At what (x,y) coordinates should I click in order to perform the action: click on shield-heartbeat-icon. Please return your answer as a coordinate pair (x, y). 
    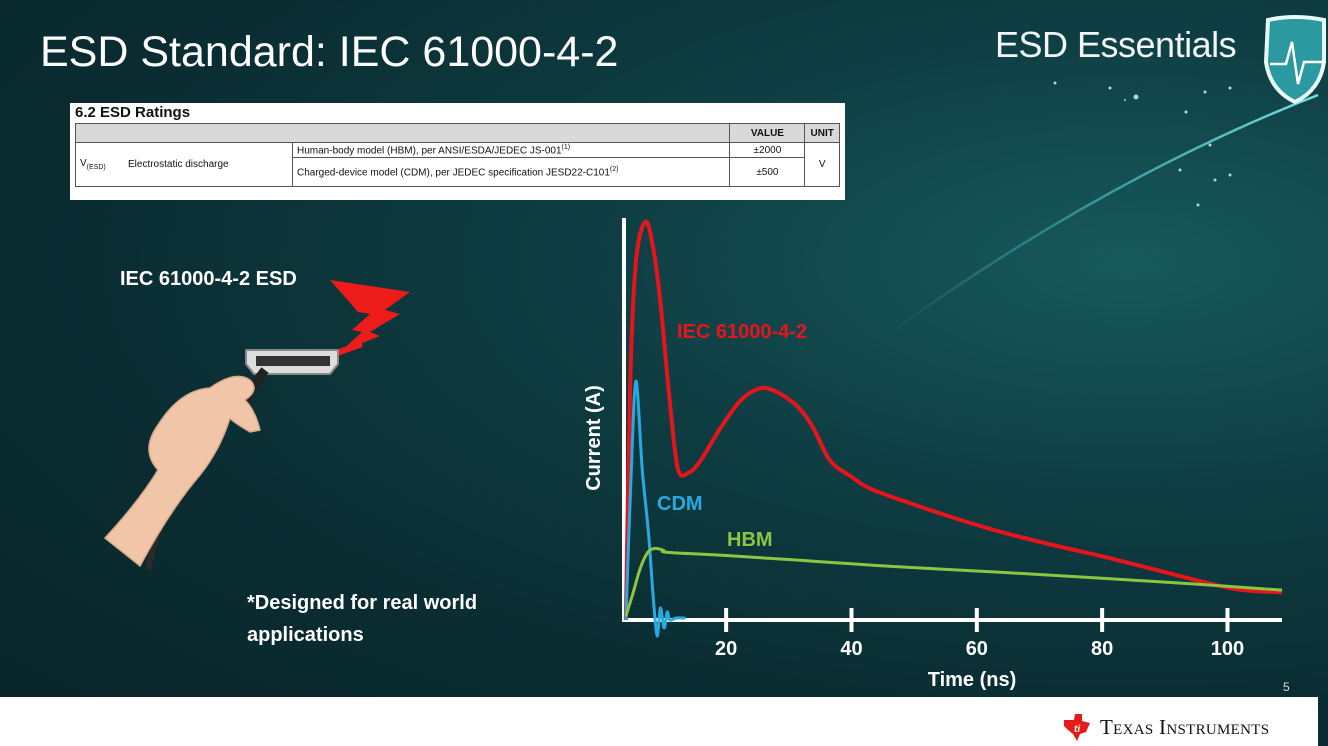
    Looking at the image, I should click on (1294, 59).